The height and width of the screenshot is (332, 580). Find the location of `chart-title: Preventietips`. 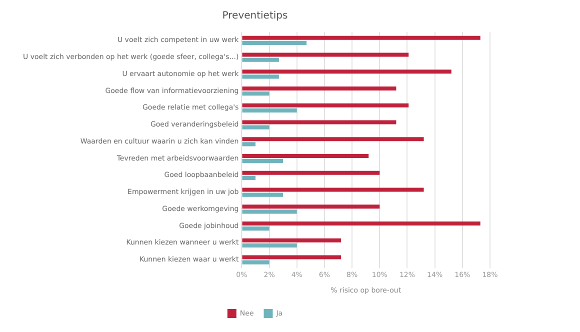

chart-title: Preventietips is located at coordinates (255, 16).